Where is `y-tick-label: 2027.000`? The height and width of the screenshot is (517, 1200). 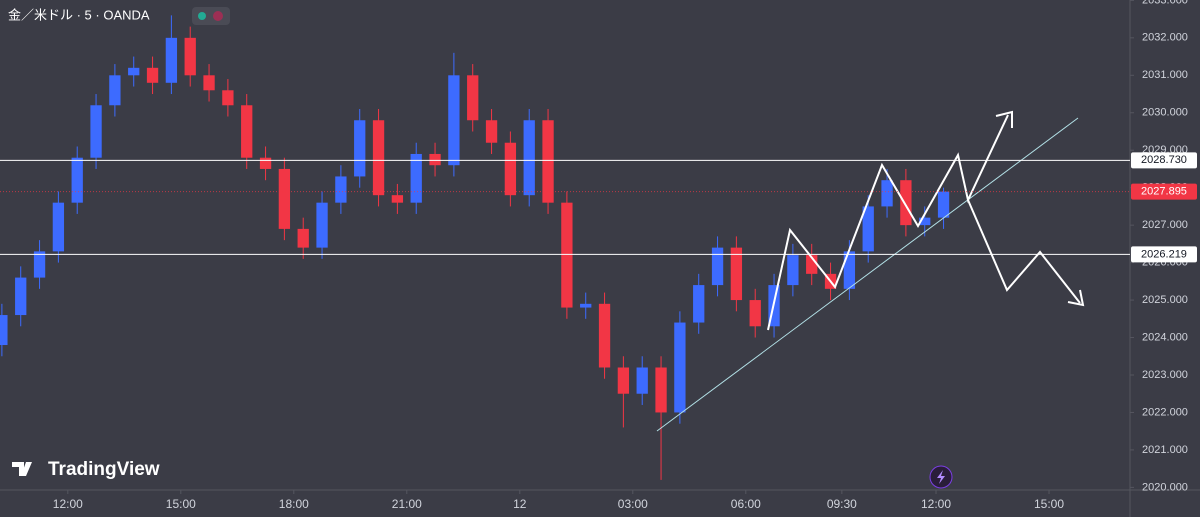
y-tick-label: 2027.000 is located at coordinates (1165, 225).